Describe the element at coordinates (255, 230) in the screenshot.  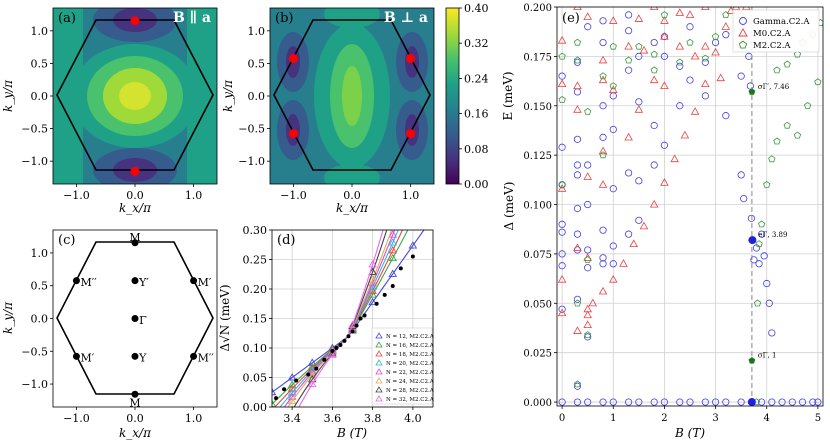
I see `panel-d-ytick-label: 0.30` at that location.